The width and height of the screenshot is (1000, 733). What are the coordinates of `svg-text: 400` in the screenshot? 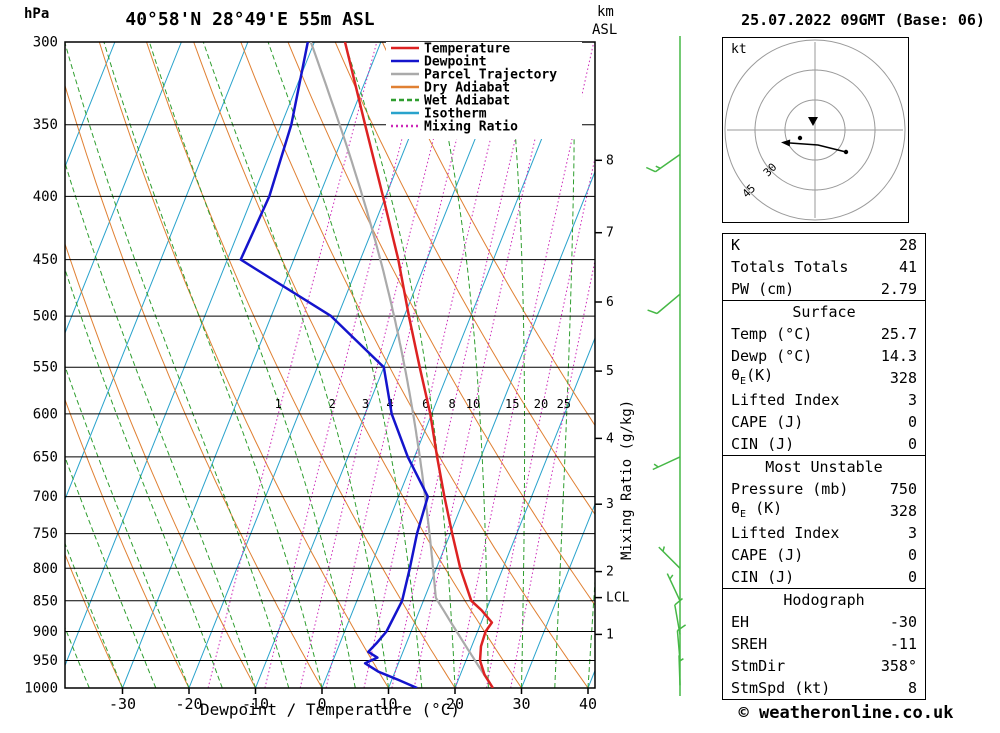 It's located at (45, 197).